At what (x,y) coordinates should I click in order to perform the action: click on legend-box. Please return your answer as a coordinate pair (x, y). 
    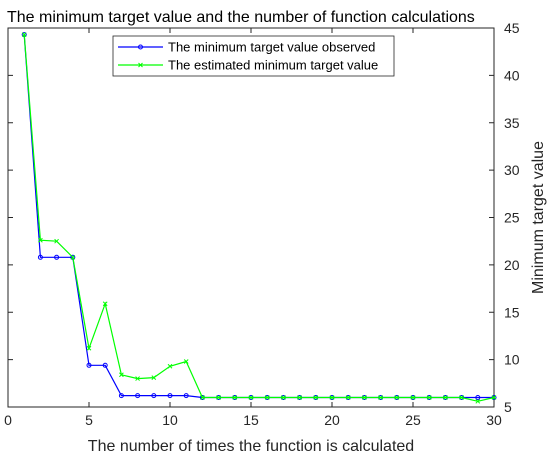
    Looking at the image, I should click on (253, 56).